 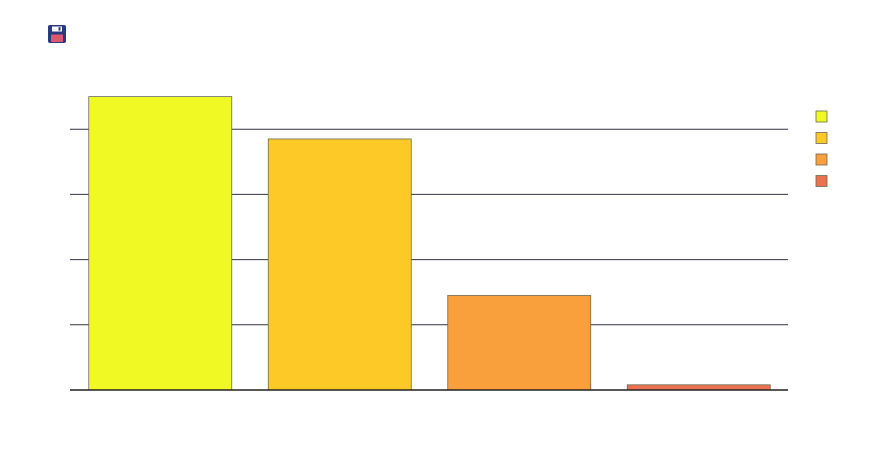 What do you see at coordinates (821, 148) in the screenshot?
I see `legend` at bounding box center [821, 148].